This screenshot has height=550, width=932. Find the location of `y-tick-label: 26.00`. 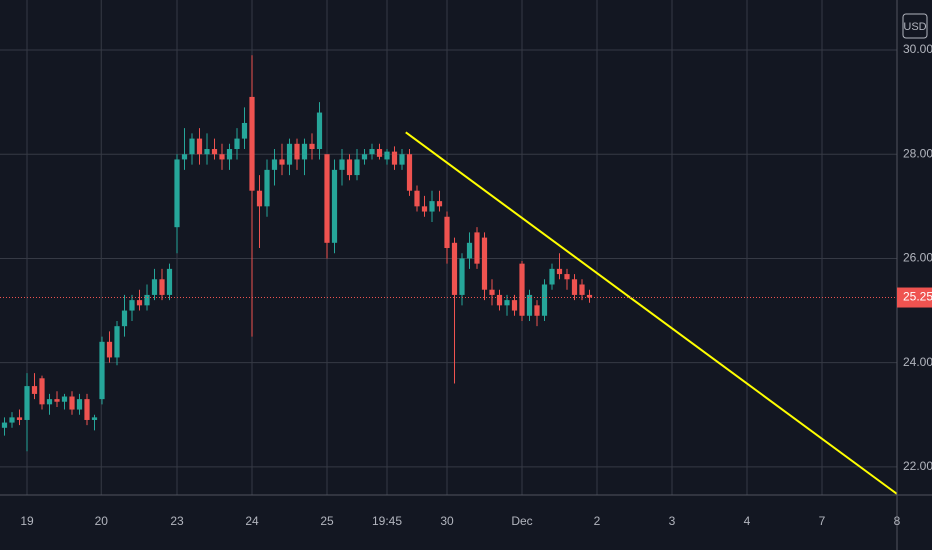

y-tick-label: 26.00 is located at coordinates (917, 258).